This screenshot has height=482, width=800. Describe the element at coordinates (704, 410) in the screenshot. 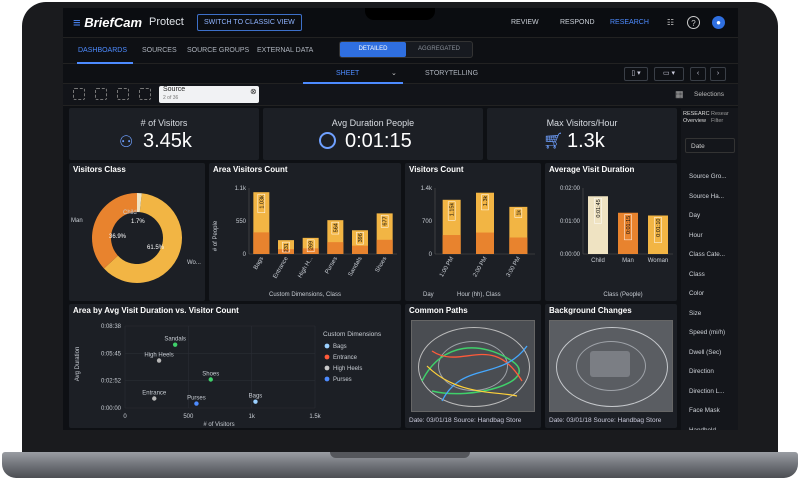

I see `filter-field: Face Mask` at that location.